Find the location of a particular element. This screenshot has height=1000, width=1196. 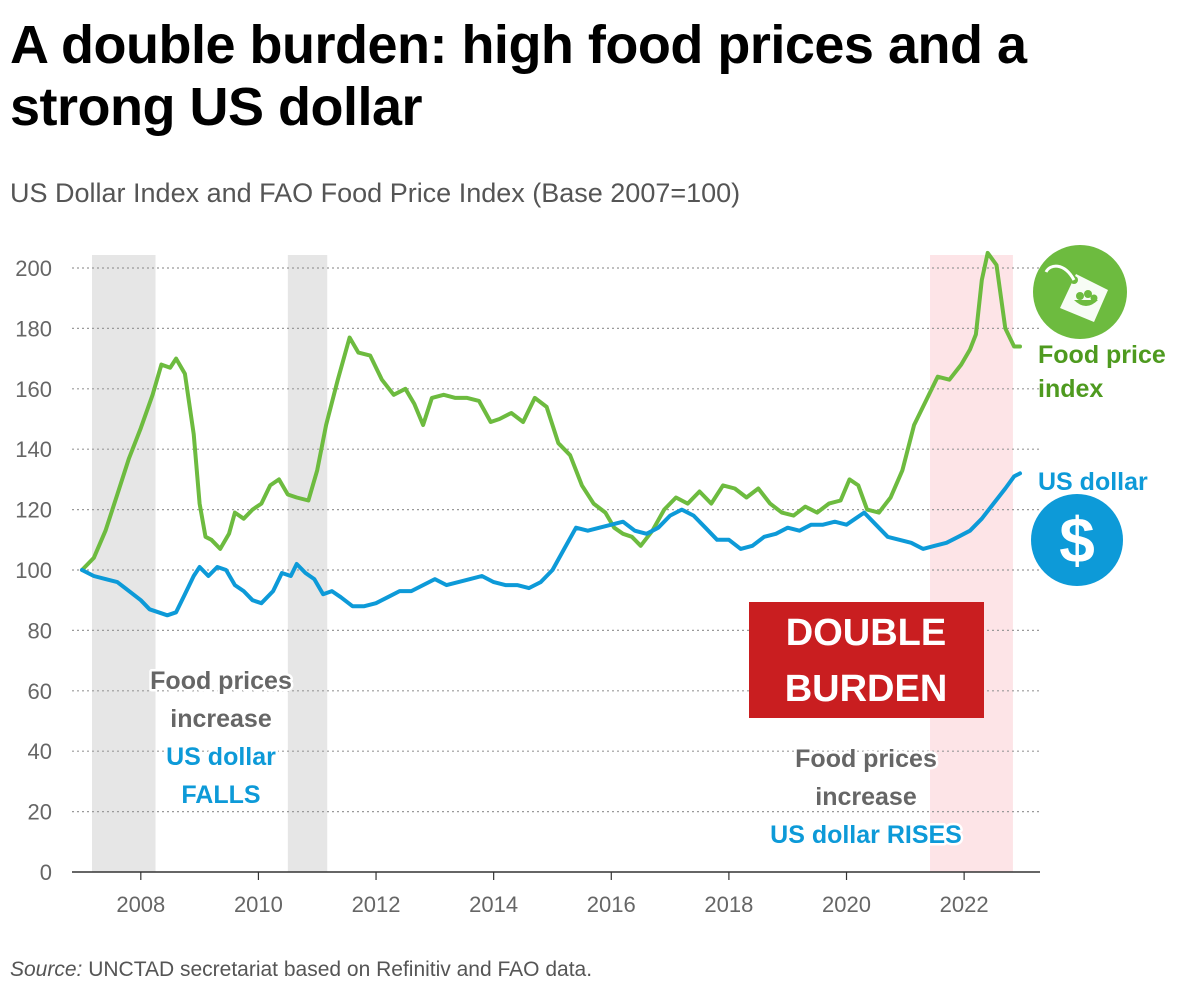

food-price-label: index is located at coordinates (1070, 389).